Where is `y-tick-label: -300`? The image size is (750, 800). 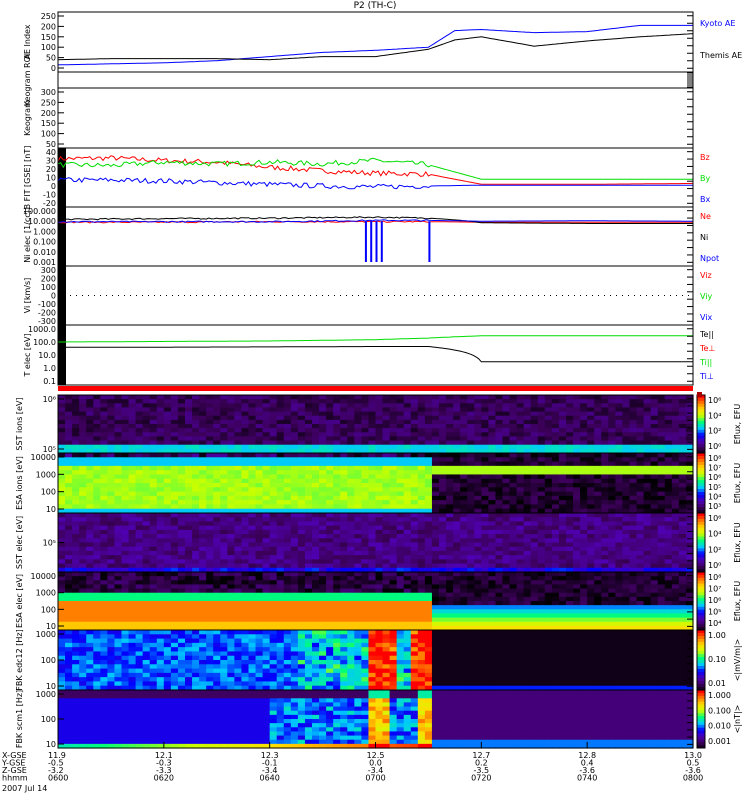 y-tick-label: -300 is located at coordinates (47, 321).